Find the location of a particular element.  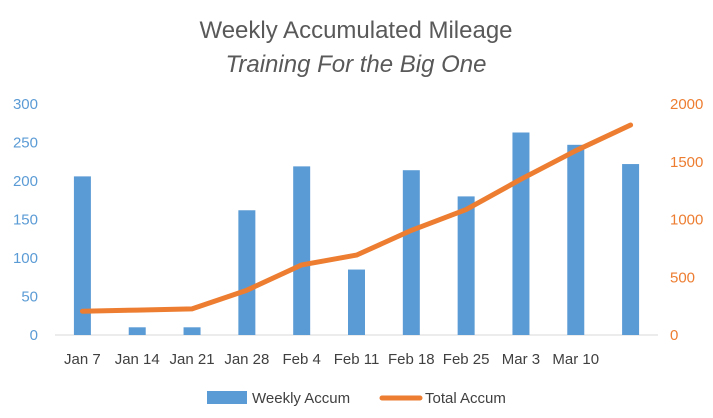

x-tick-label: Jan 21 is located at coordinates (192, 359).